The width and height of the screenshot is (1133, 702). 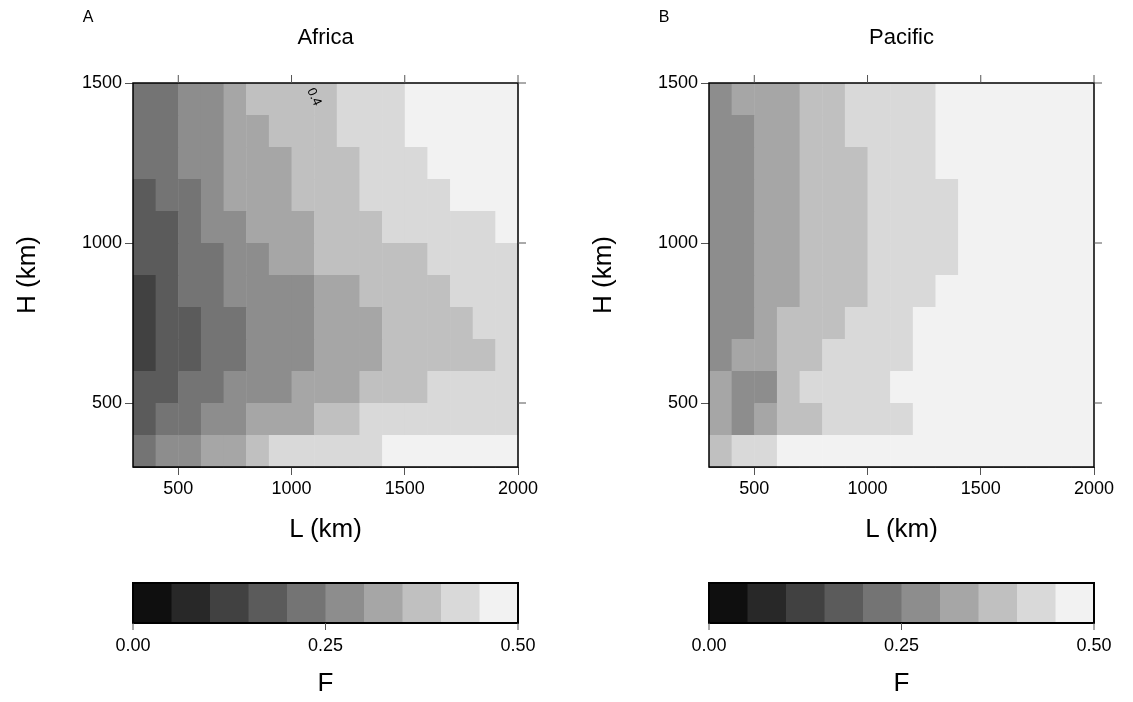 What do you see at coordinates (315, 96) in the screenshot?
I see `annotation: 0.4` at bounding box center [315, 96].